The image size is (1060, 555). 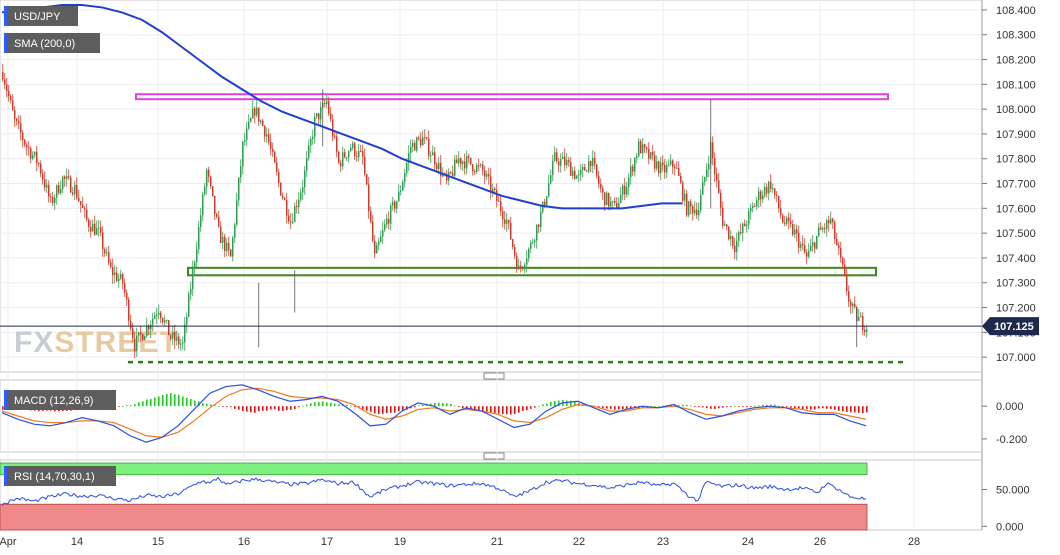 What do you see at coordinates (748, 542) in the screenshot?
I see `time-tick-label: 24` at bounding box center [748, 542].